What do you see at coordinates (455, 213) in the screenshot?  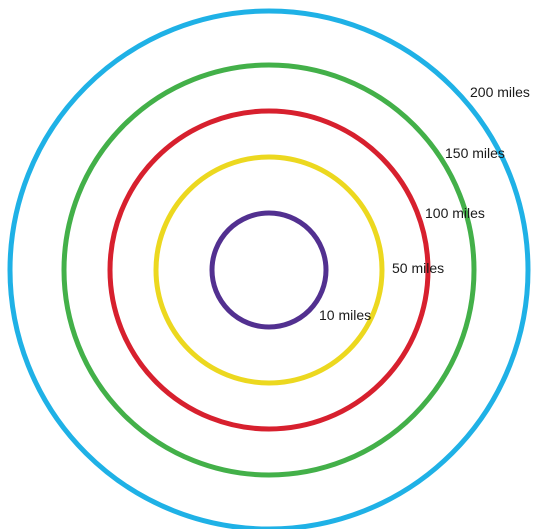 I see `ring-label-100-miles: 100 miles` at bounding box center [455, 213].